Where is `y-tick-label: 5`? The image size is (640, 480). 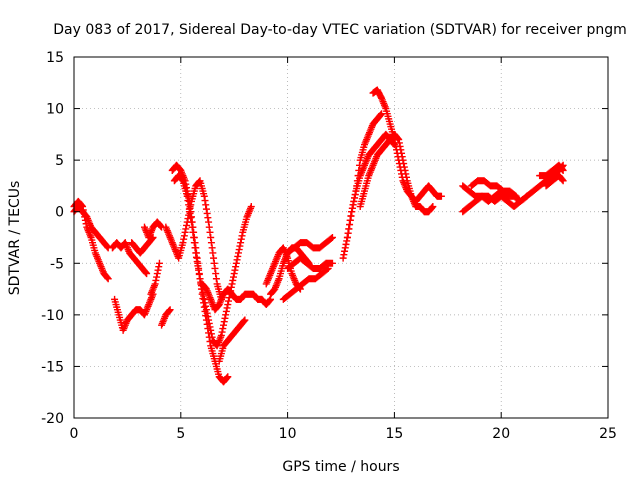
y-tick-label: 5 is located at coordinates (59, 161).